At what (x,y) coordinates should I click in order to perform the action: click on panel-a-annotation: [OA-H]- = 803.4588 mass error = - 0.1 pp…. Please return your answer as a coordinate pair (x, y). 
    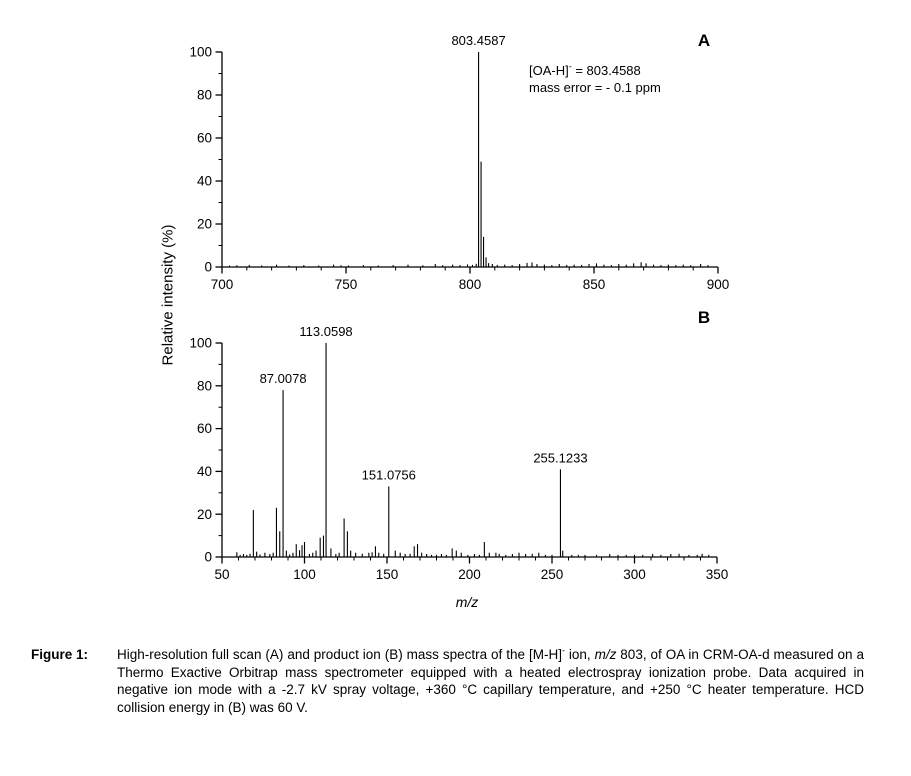
    Looking at the image, I should click on (595, 79).